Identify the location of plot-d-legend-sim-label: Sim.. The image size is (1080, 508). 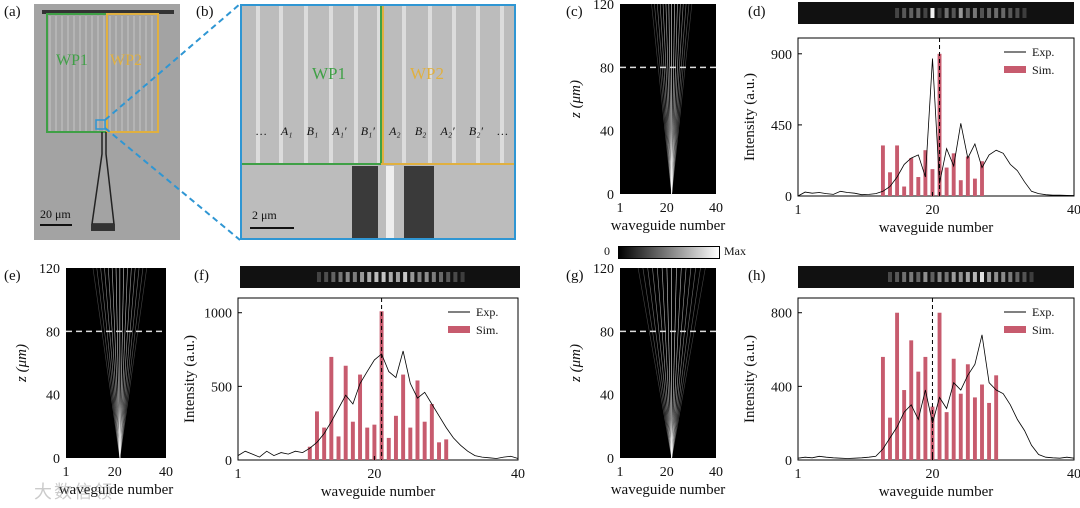
(1043, 70).